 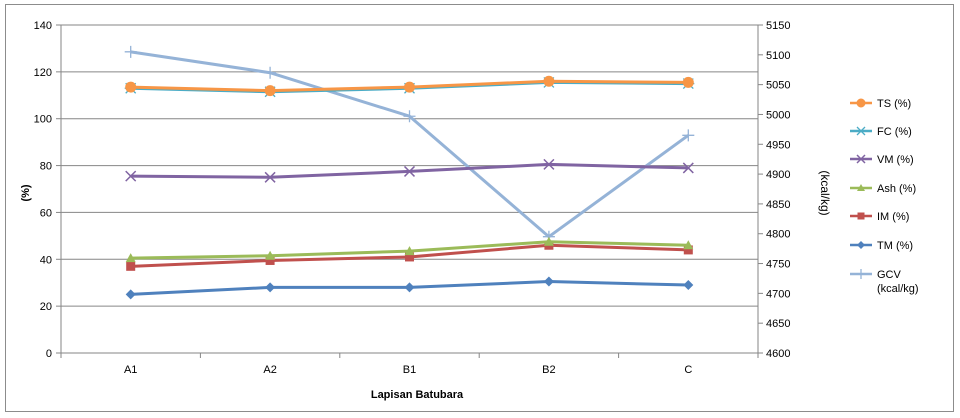 What do you see at coordinates (417, 395) in the screenshot?
I see `x-axis-label: Lapisan Batubara` at bounding box center [417, 395].